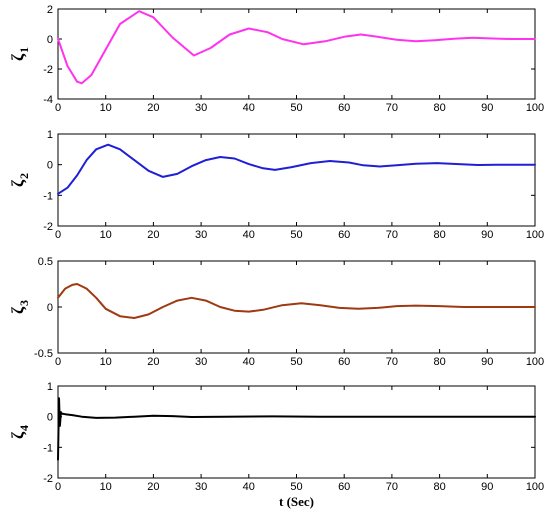  Describe the element at coordinates (19, 307) in the screenshot. I see `y-axis-label: ζ3` at that location.